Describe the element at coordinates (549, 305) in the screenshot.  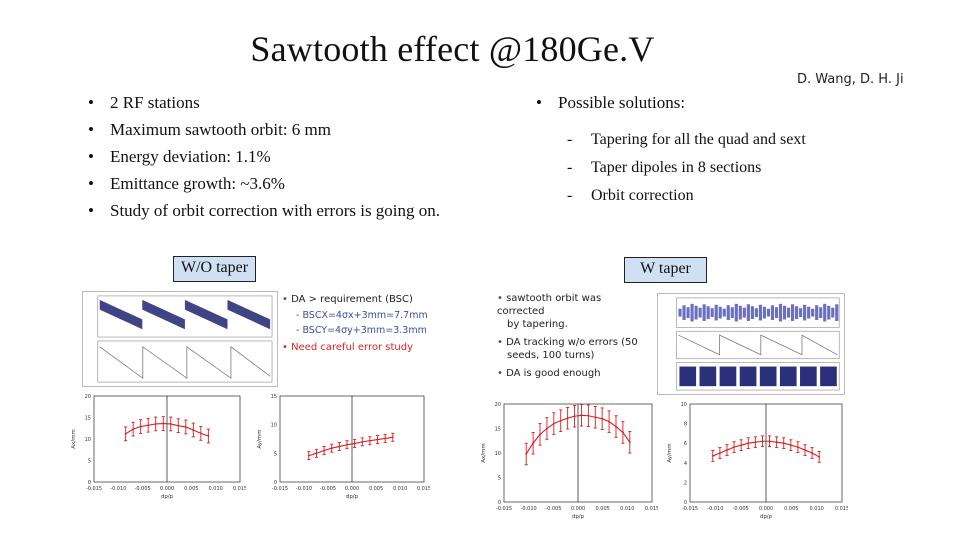
I see `note-corrected: sawtooth orbit was corrected` at that location.